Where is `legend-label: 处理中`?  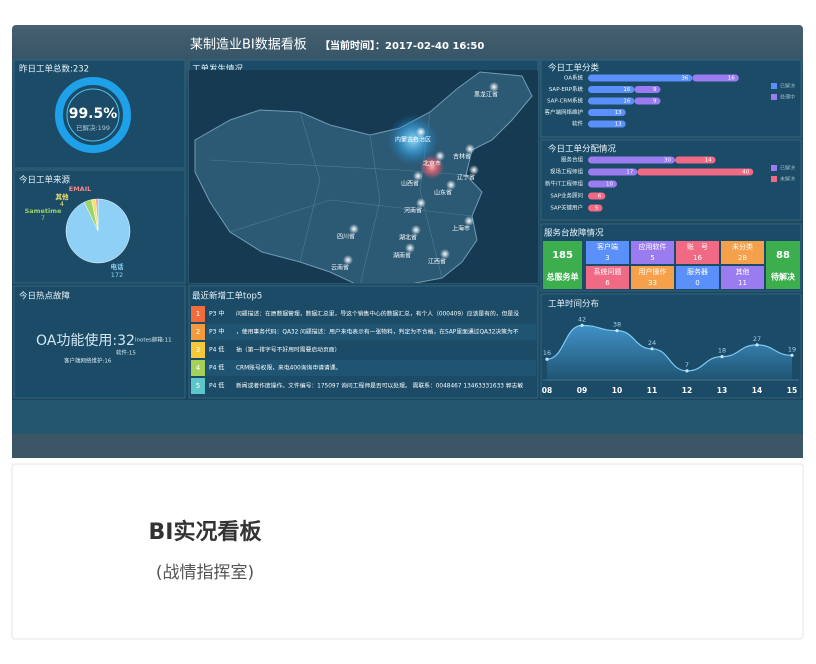
legend-label: 处理中 is located at coordinates (787, 97).